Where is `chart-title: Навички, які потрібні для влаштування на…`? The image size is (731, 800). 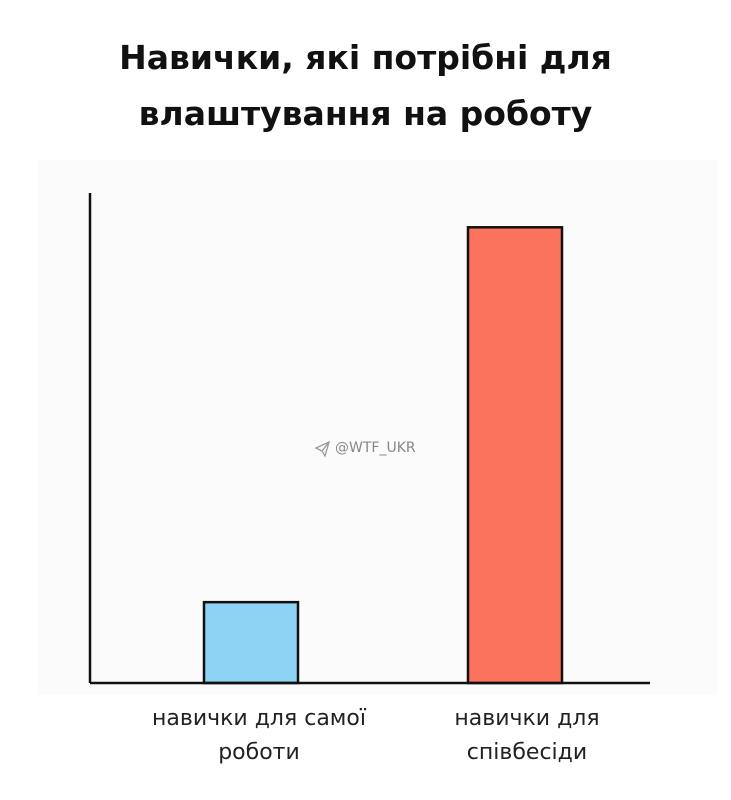
chart-title: Навички, які потрібні для влаштування на… is located at coordinates (365, 85).